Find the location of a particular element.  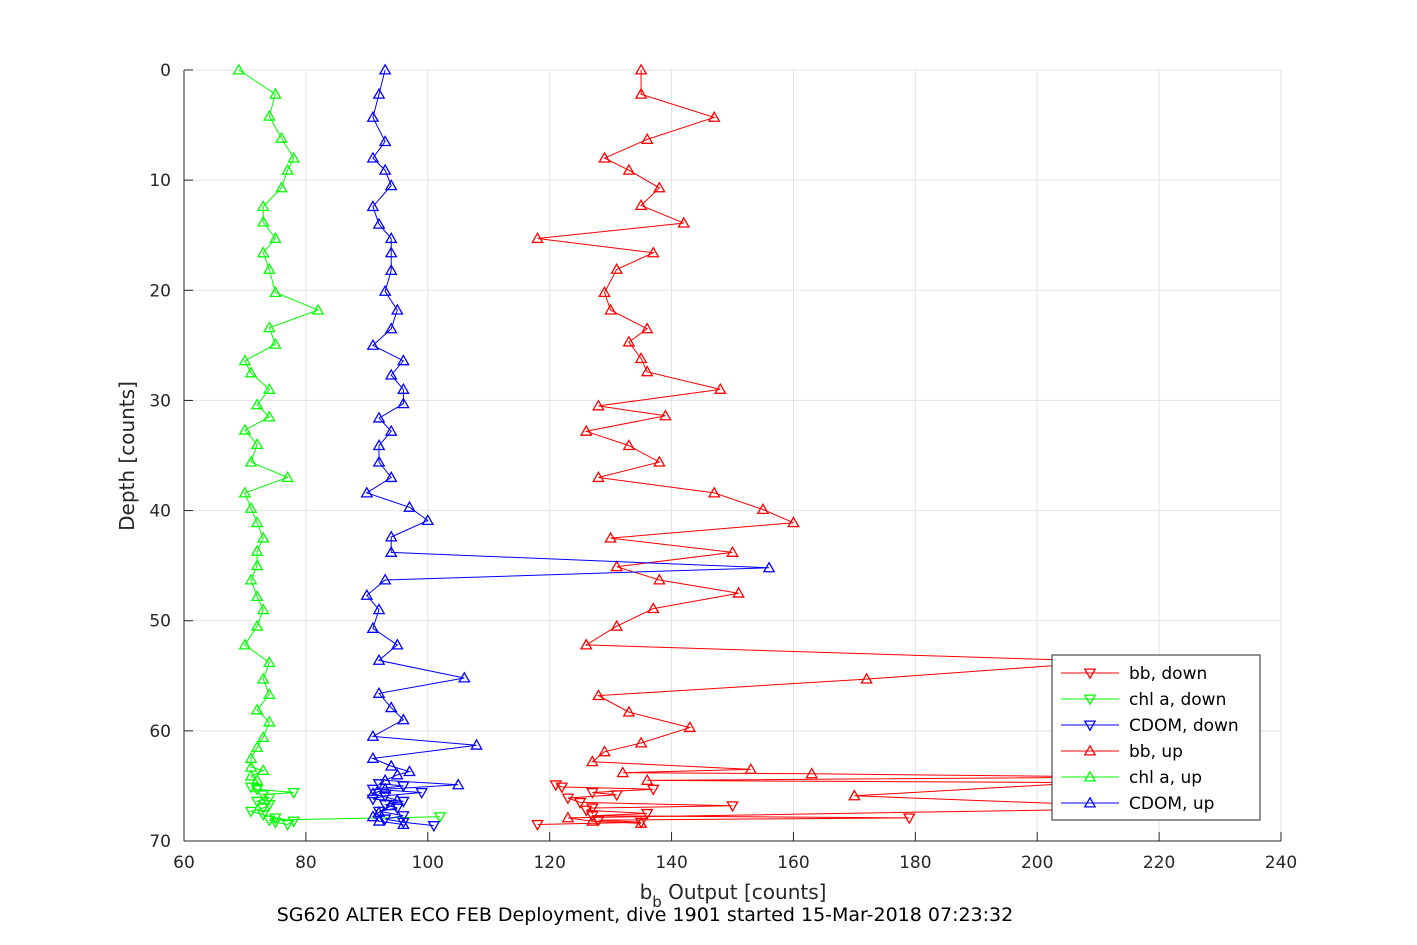

y-tick-label: 30 is located at coordinates (160, 401).